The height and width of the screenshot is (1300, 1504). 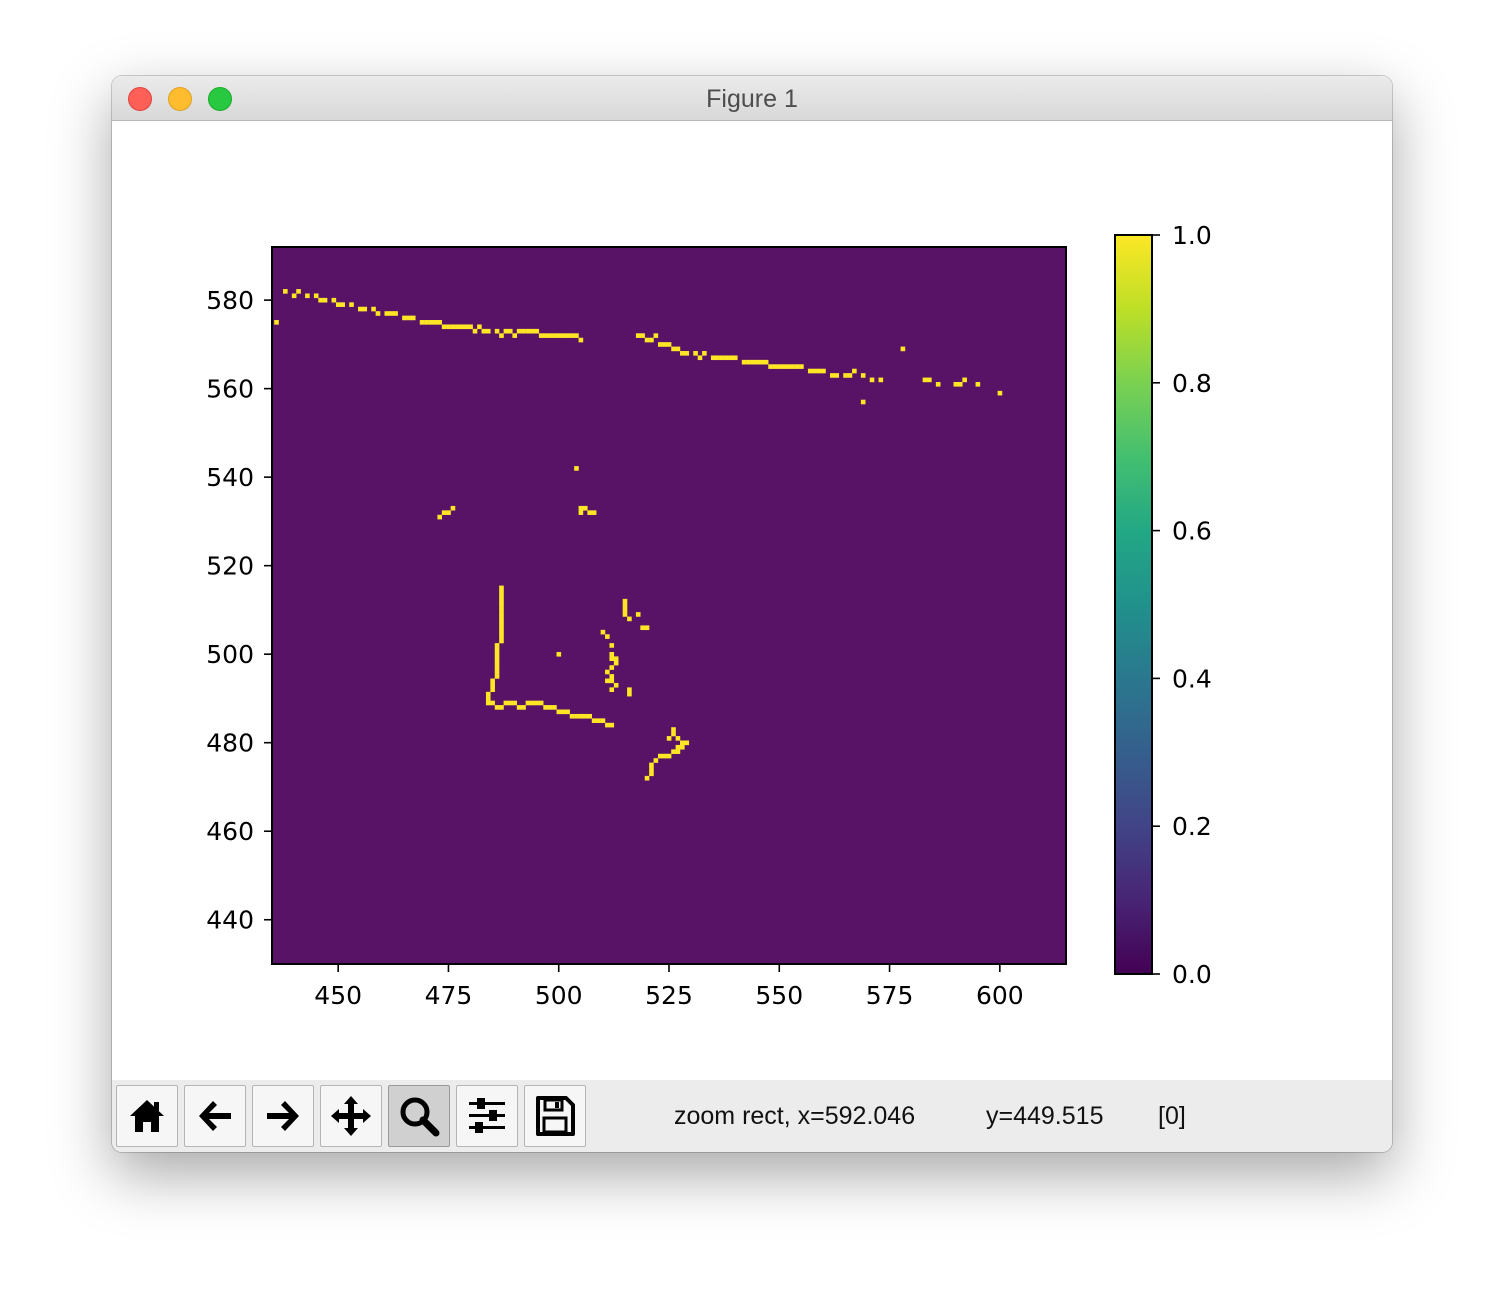 I want to click on arrow-right-icon, so click(x=283, y=1116).